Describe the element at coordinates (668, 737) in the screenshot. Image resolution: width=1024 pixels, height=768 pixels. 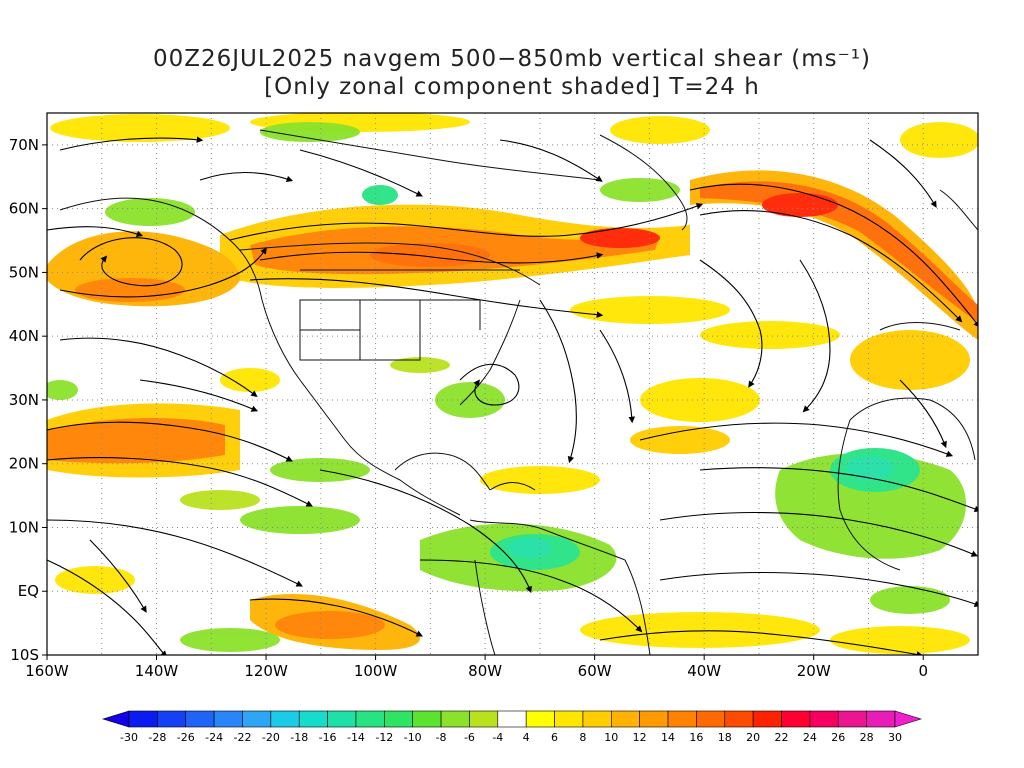
I see `colorbar-label: 14` at that location.